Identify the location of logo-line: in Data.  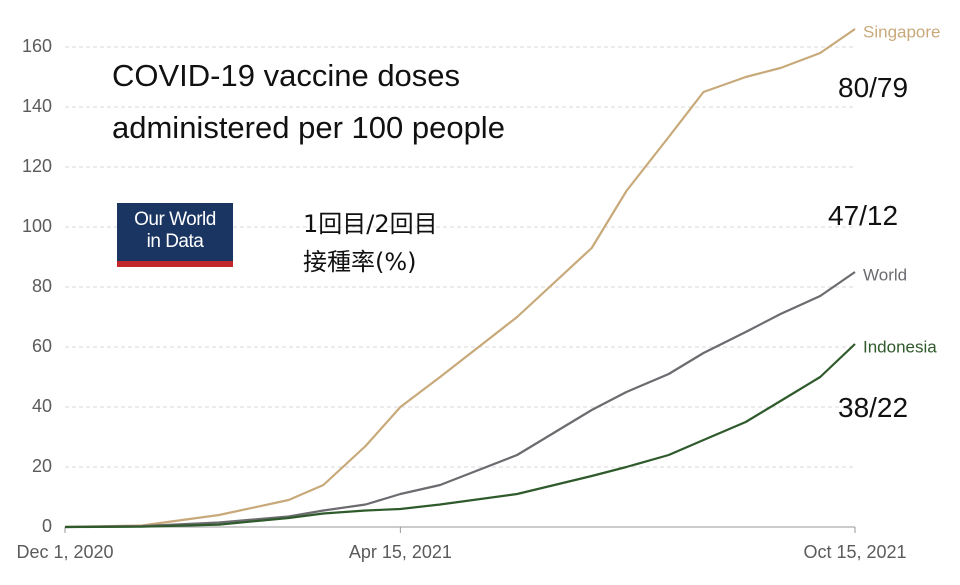
(175, 241).